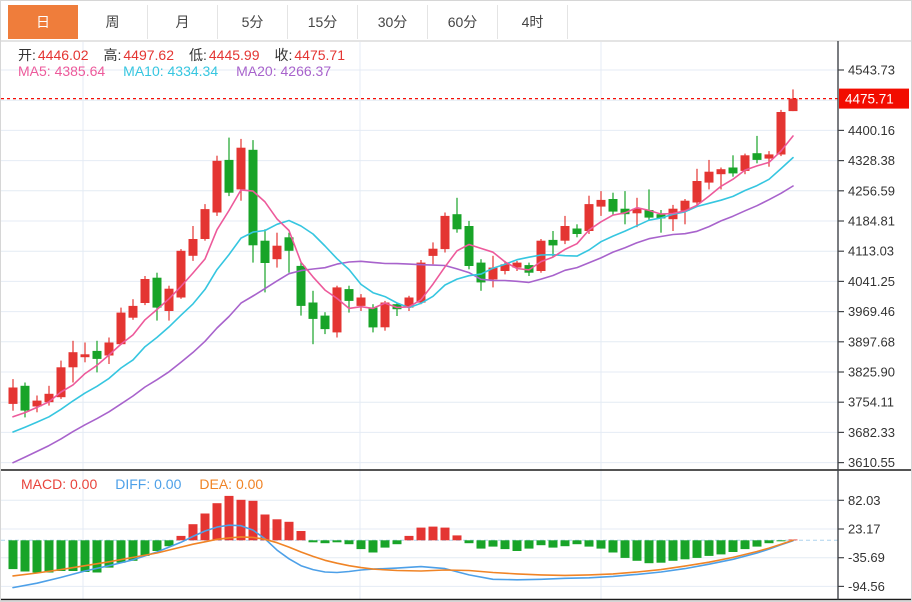 Image resolution: width=912 pixels, height=602 pixels. What do you see at coordinates (871, 432) in the screenshot?
I see `price-axis-label: 3682.33` at bounding box center [871, 432].